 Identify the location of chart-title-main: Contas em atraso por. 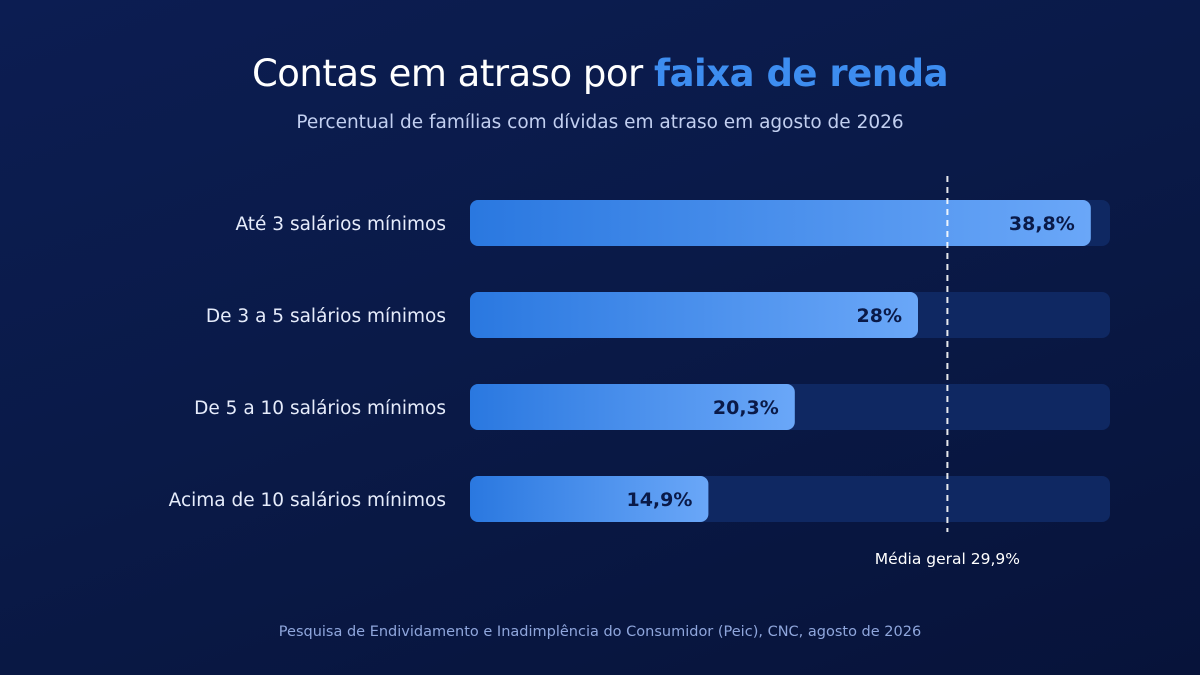
(452, 73).